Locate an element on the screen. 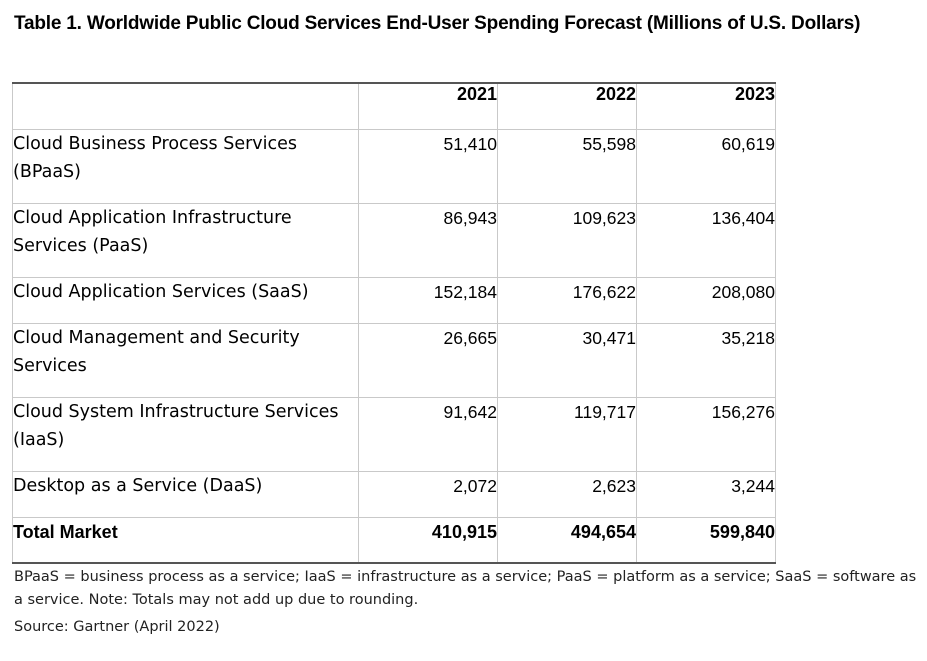  total-value-cell: 410,915 is located at coordinates (428, 540).